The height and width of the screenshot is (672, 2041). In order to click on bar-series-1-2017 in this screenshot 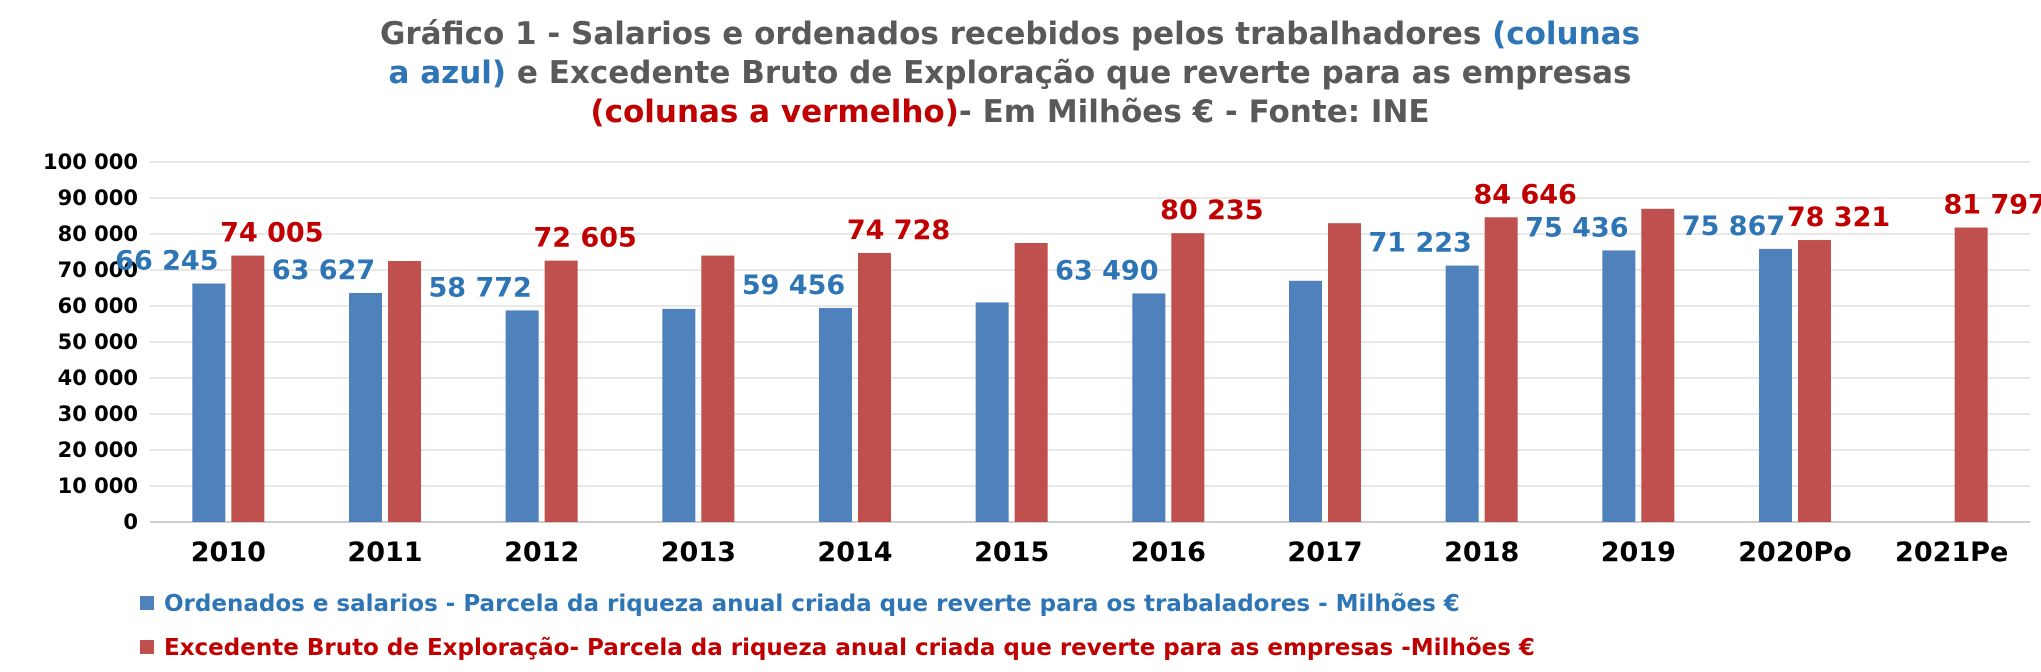, I will do `click(1344, 372)`.